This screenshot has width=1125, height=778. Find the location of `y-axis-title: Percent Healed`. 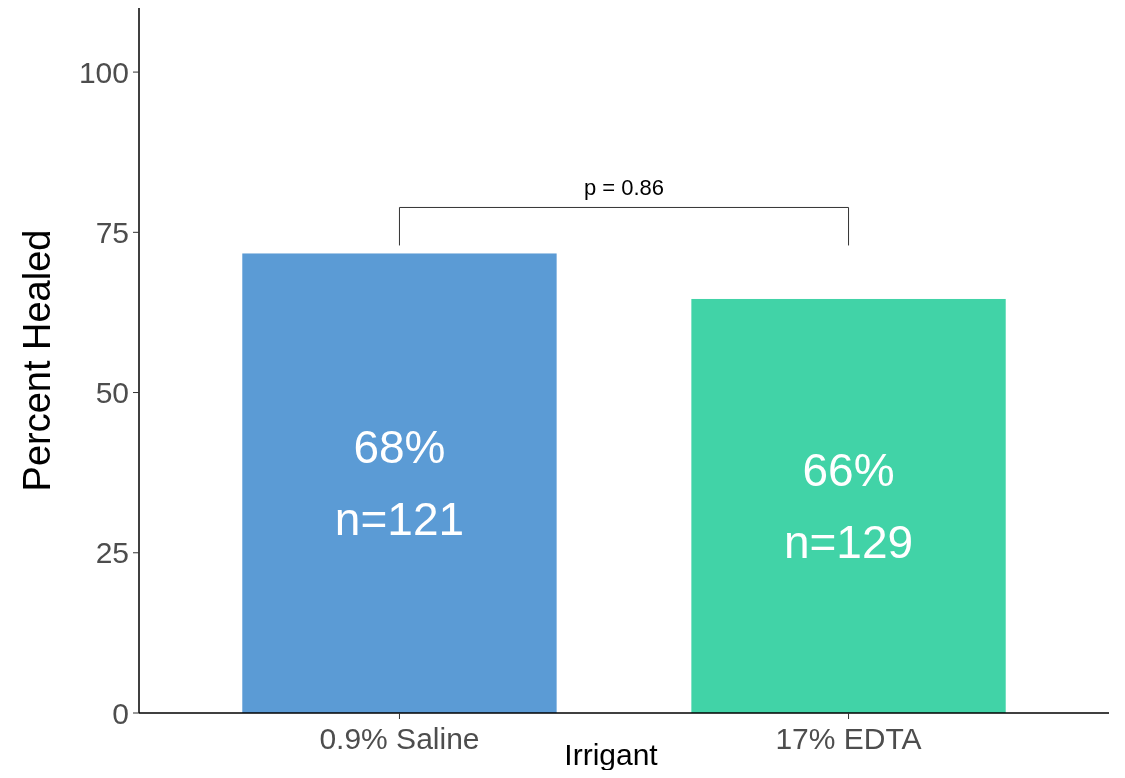

y-axis-title: Percent Healed is located at coordinates (37, 360).